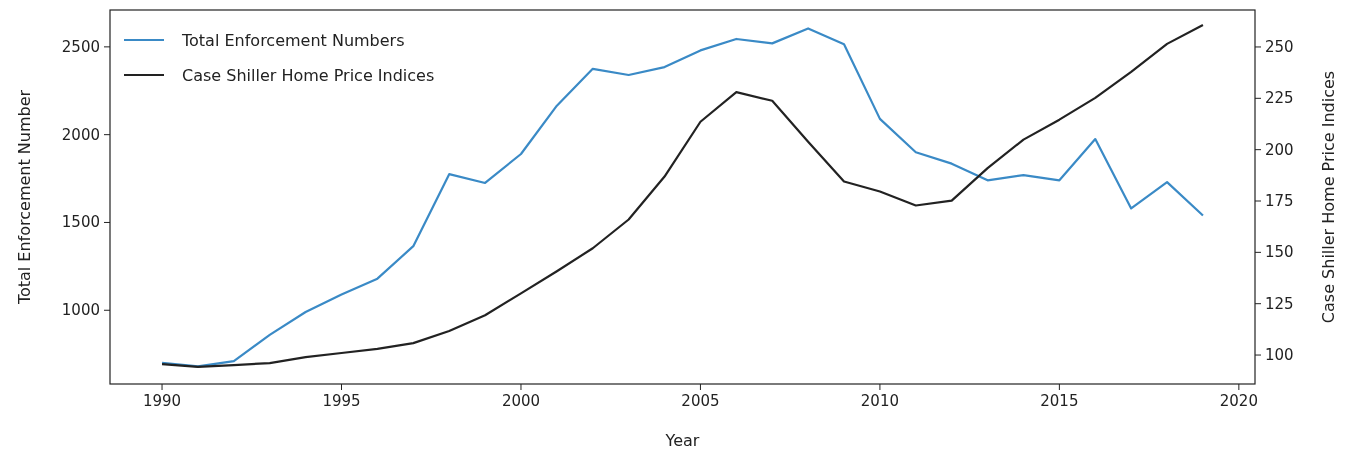 This screenshot has width=1350, height=454. Describe the element at coordinates (80, 310) in the screenshot. I see `y-tick-label: 1000` at that location.